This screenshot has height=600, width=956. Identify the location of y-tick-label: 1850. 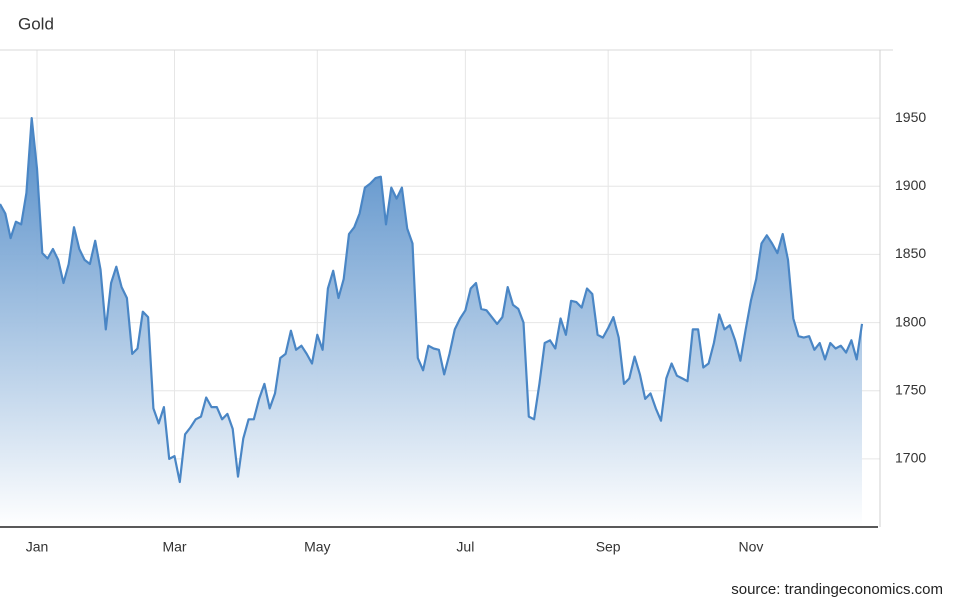
(910, 253).